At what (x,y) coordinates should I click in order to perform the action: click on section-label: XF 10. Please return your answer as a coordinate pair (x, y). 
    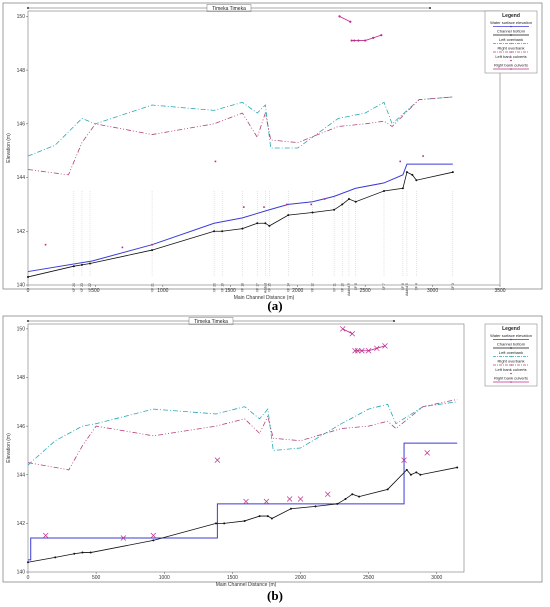
    Looking at the image, I should click on (342, 287).